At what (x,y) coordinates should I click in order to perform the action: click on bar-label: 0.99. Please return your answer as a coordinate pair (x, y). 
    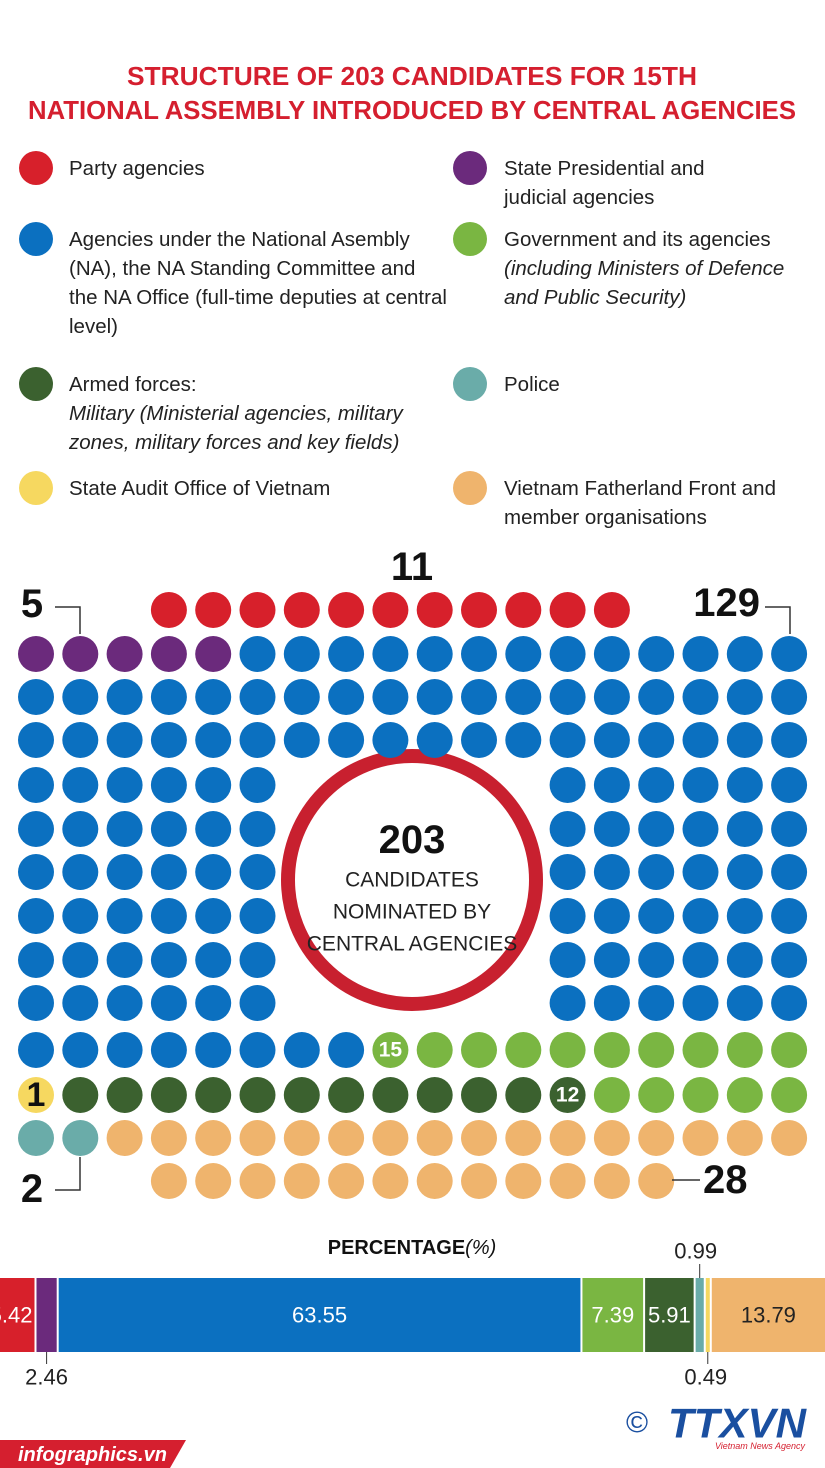
    Looking at the image, I should click on (695, 1251).